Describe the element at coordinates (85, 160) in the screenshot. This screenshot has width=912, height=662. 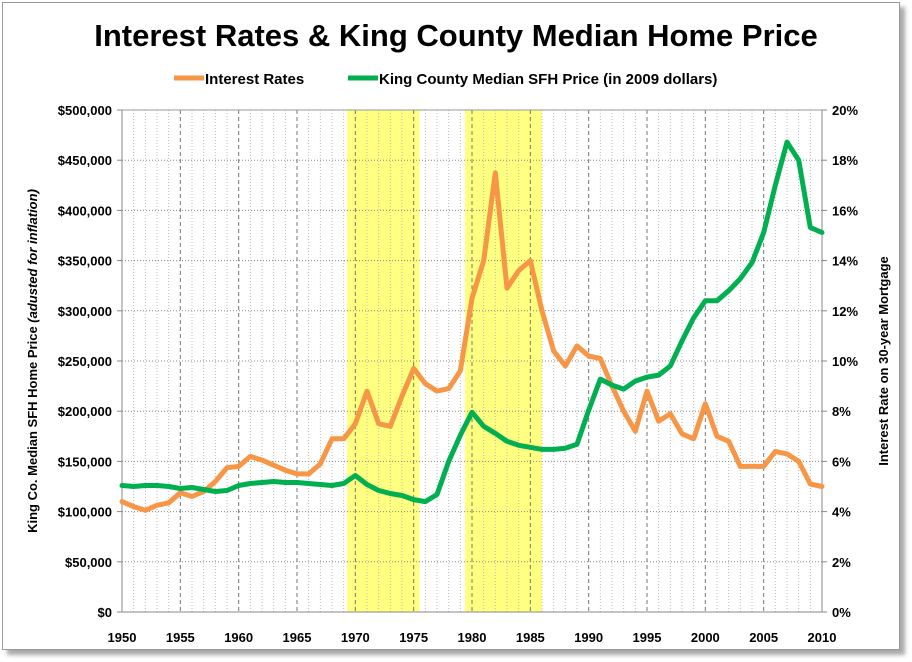
I see `y-left-tick-label: $450,000` at that location.